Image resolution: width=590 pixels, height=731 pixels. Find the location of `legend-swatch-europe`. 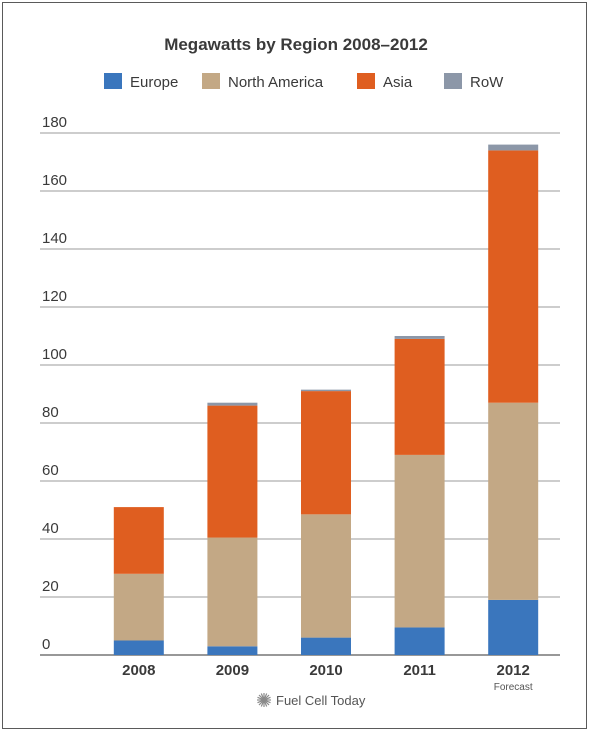

legend-swatch-europe is located at coordinates (113, 81).